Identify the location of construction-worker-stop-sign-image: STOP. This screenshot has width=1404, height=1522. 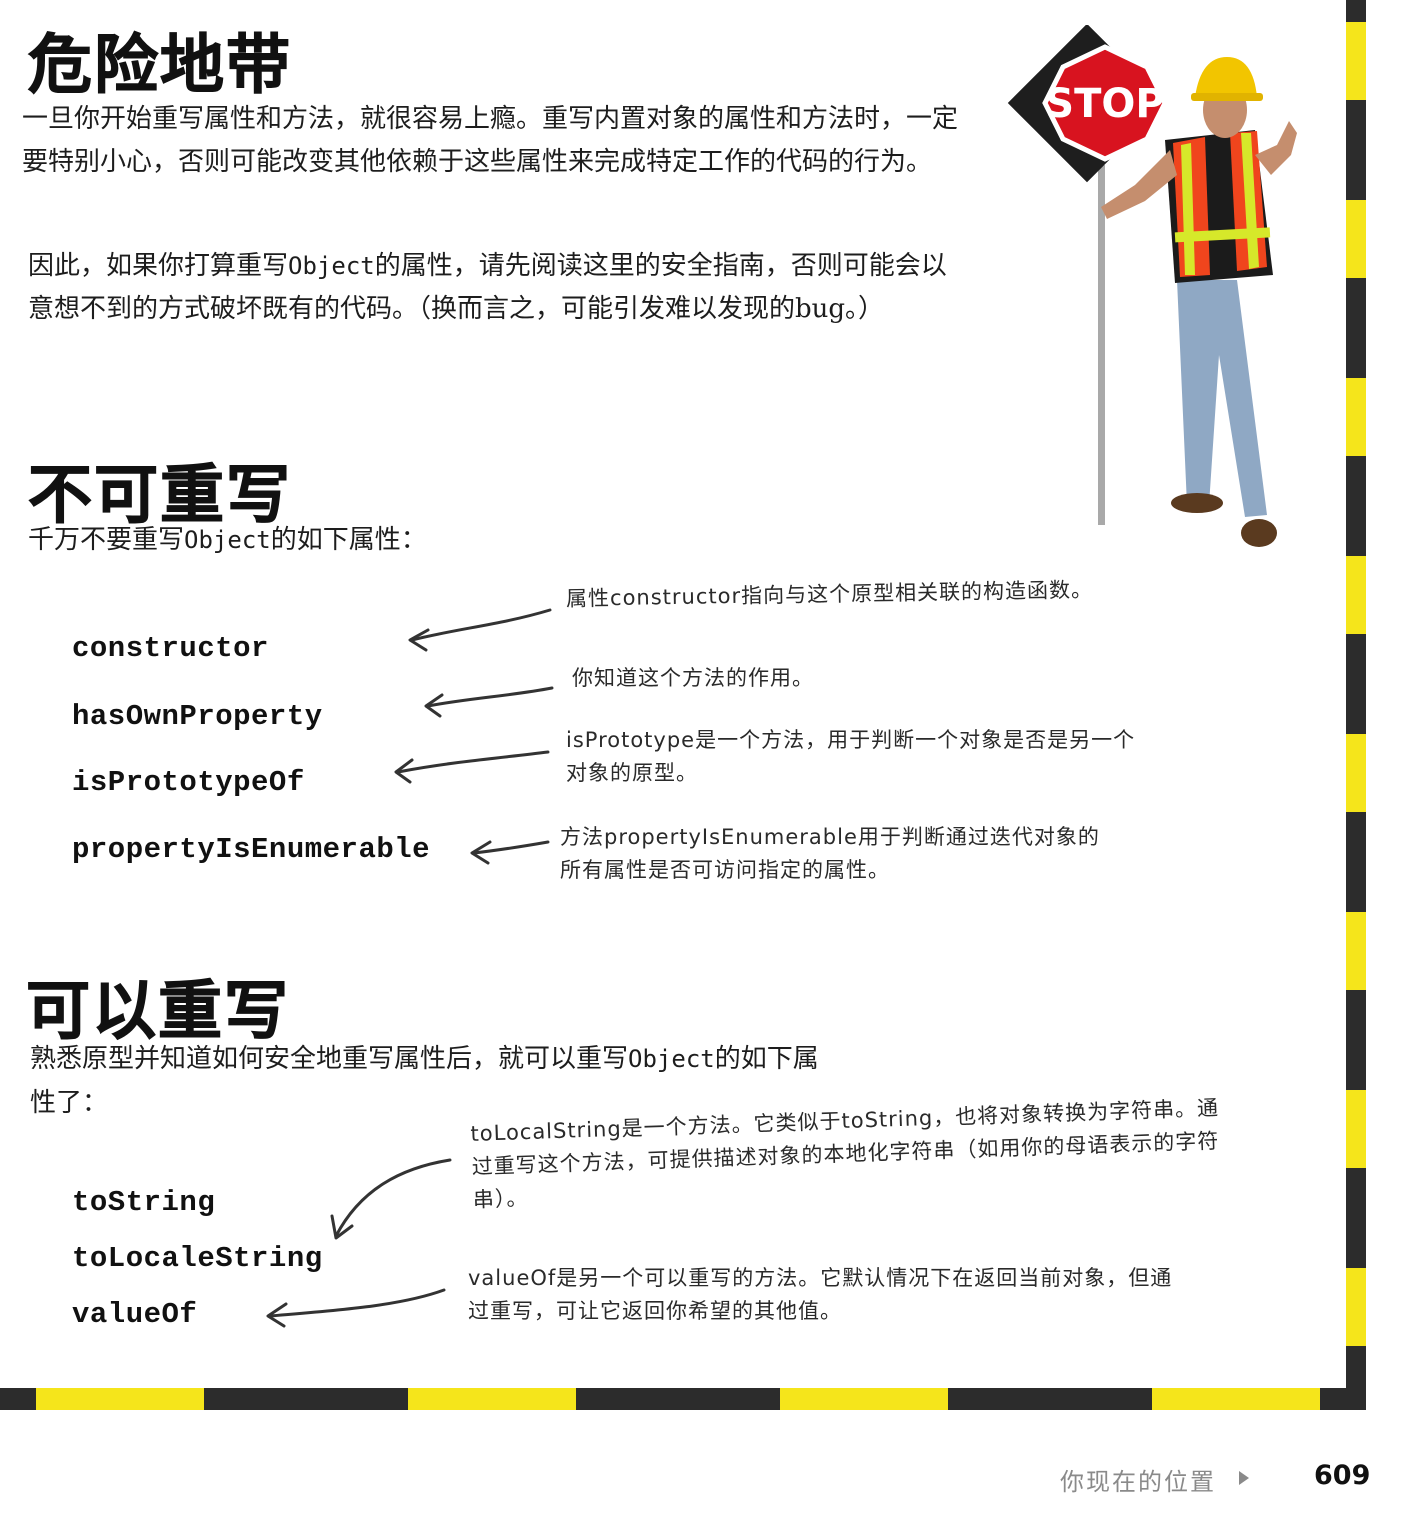
(1152, 286).